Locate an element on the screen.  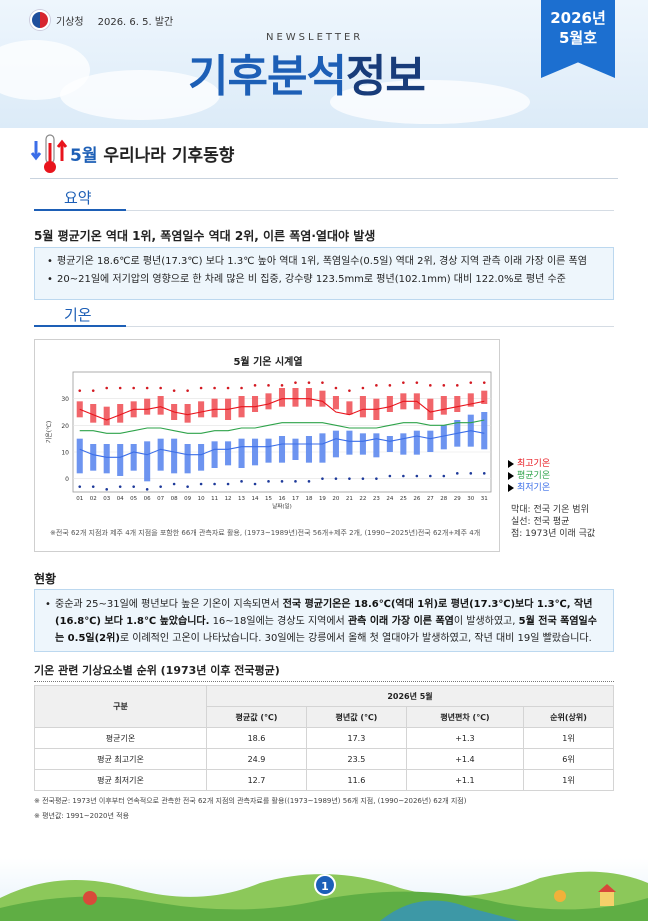
status-text: 중순과 25~31일에 평년보다 높은 기온이 지속되면서 is located at coordinates (169, 604).